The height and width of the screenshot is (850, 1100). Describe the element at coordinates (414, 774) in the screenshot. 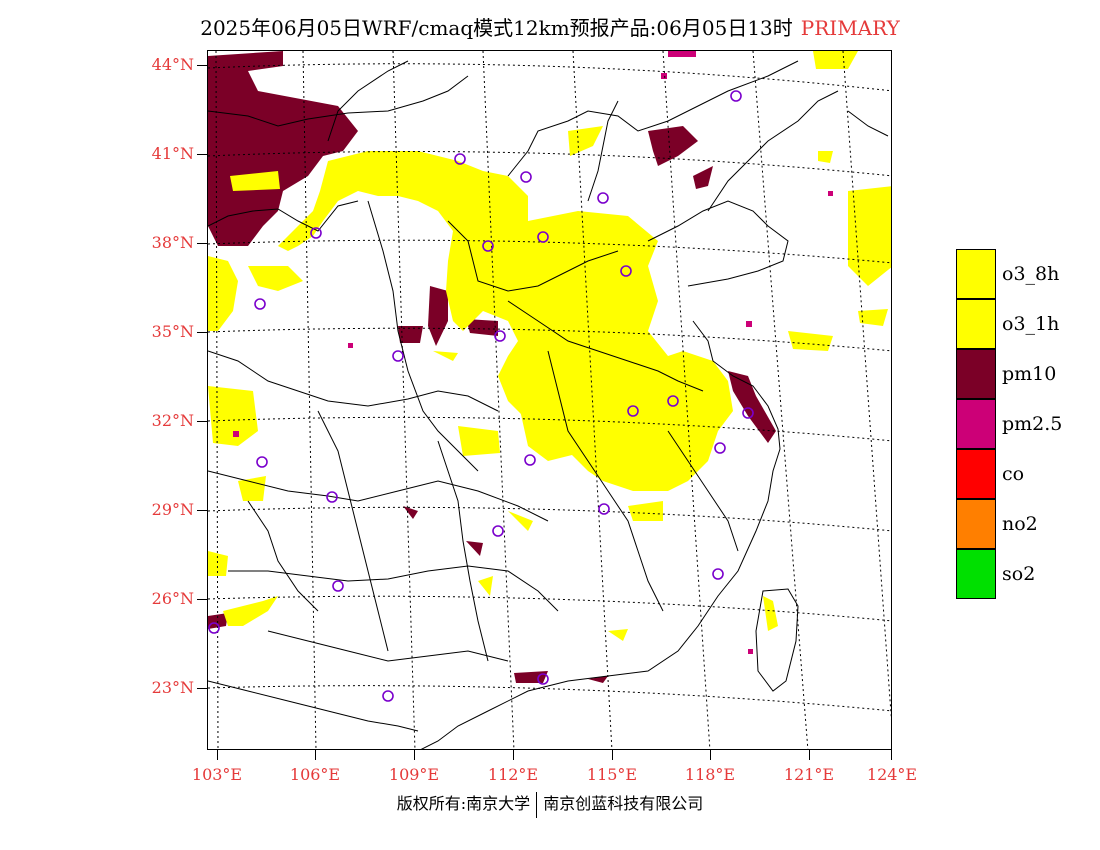

I see `lon-label-109: 109°E` at that location.